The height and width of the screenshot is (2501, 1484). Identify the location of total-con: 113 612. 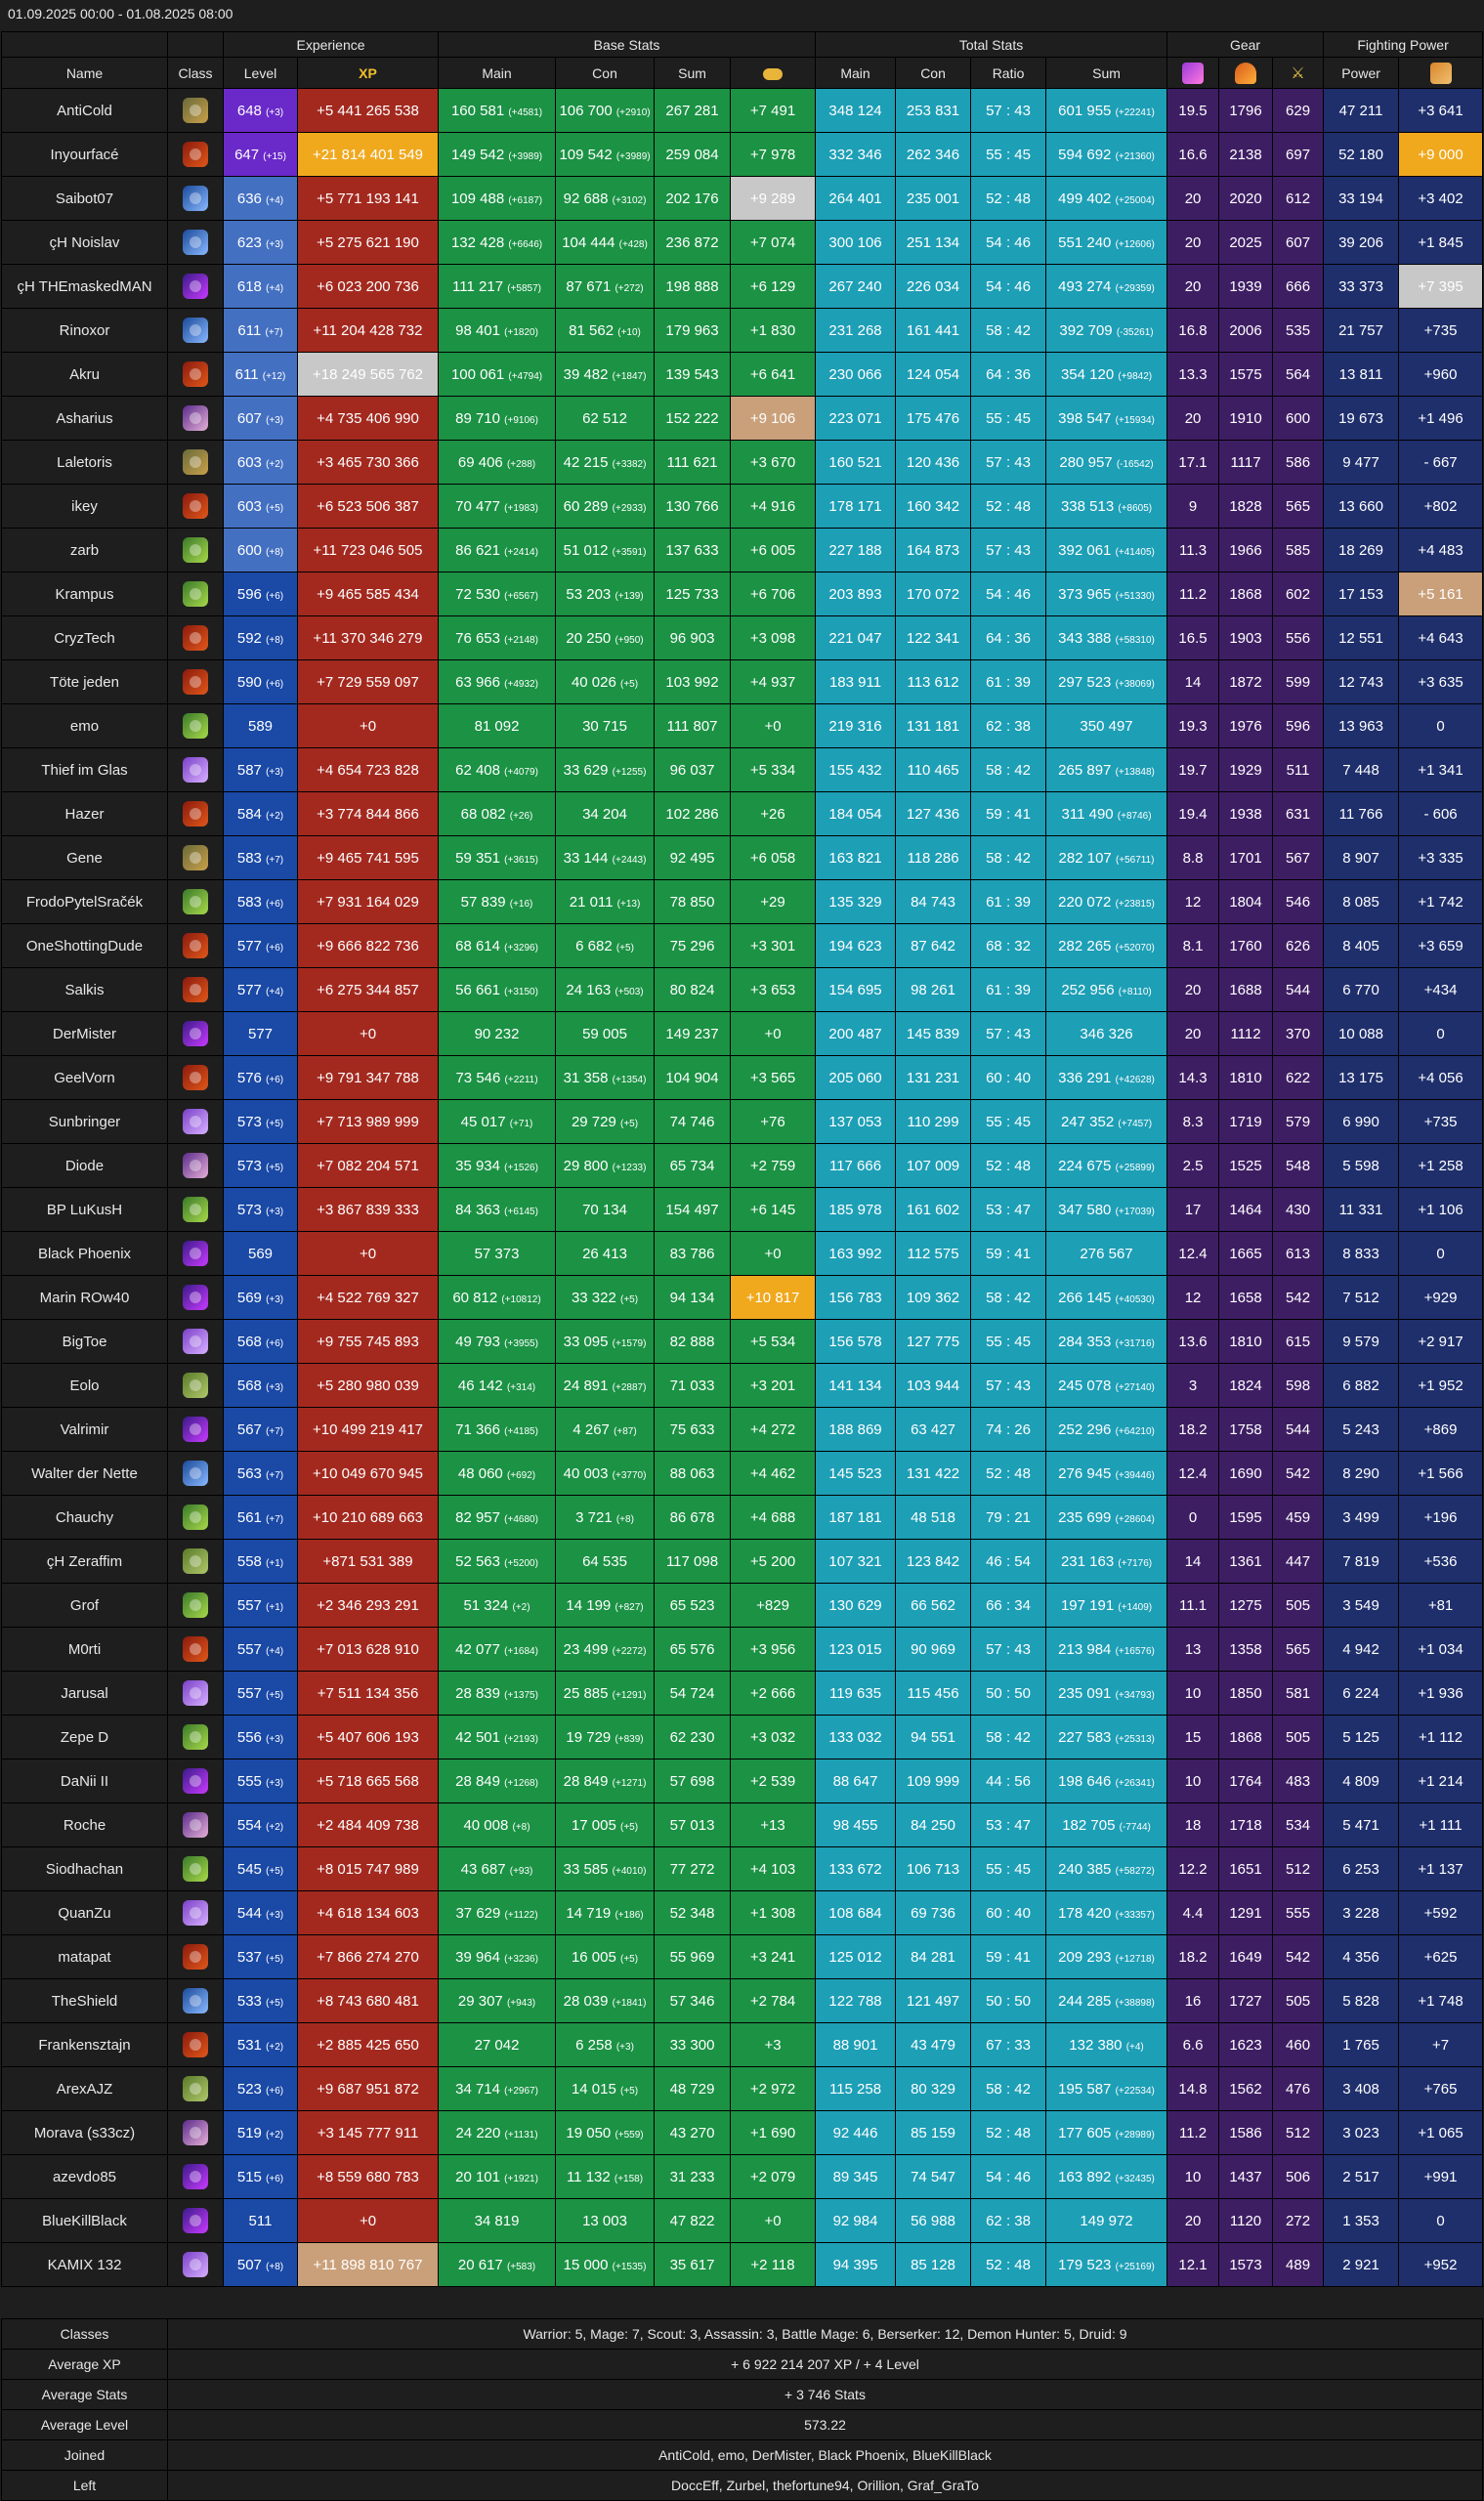
(933, 681).